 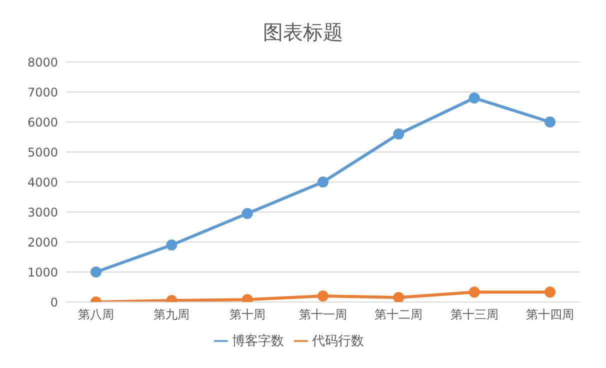 I want to click on y-tick-label: 1000, so click(x=42, y=272).